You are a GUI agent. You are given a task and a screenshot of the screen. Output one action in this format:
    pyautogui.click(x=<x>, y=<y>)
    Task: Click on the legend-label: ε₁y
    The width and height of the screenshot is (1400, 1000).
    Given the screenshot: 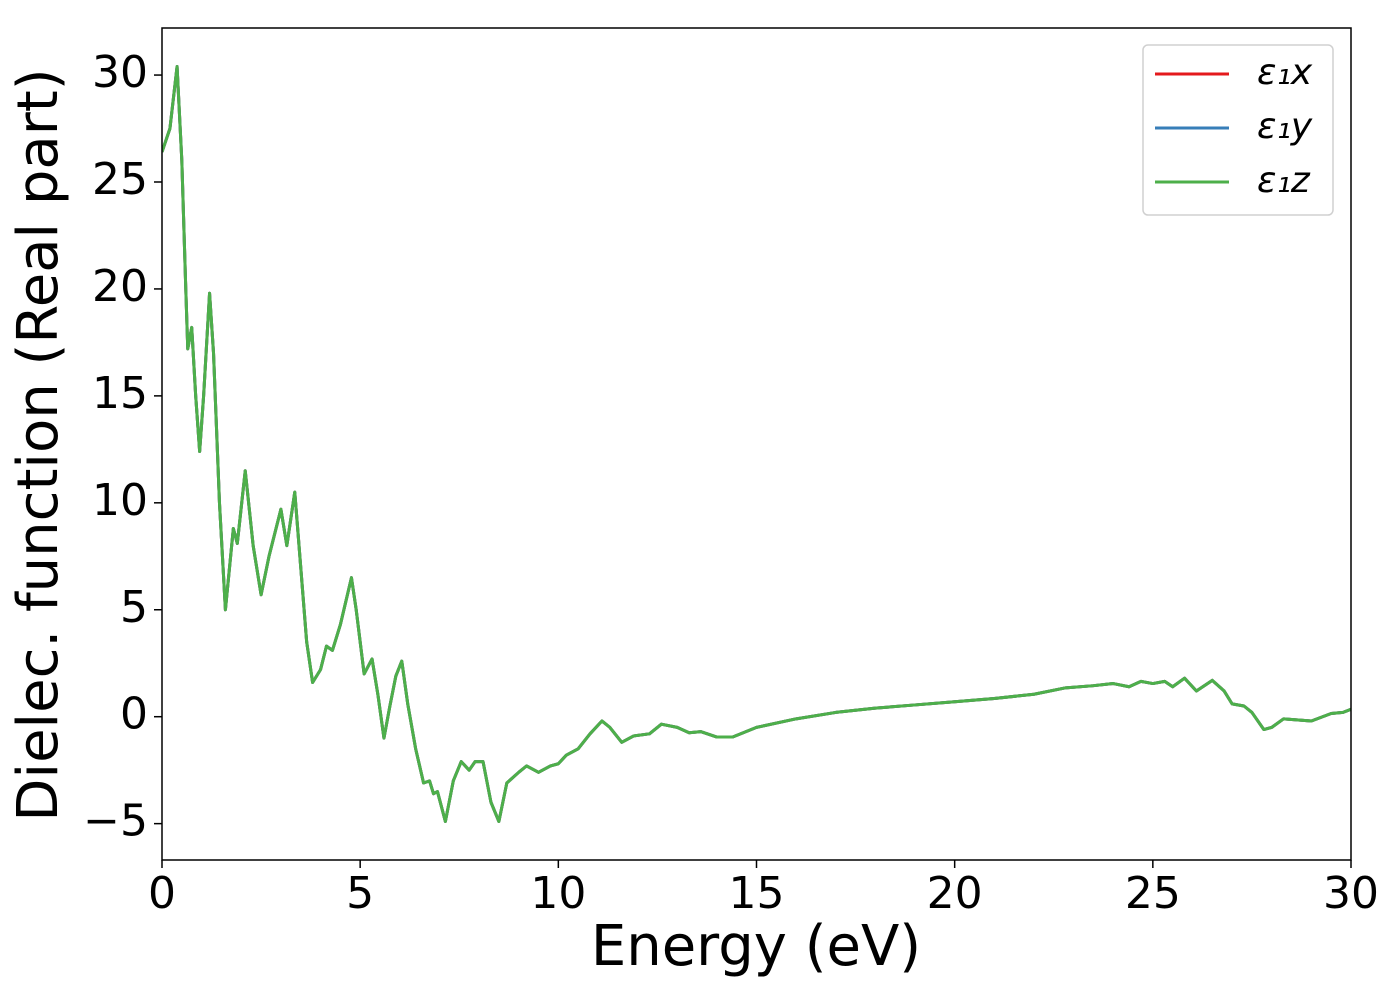 What is the action you would take?
    pyautogui.click(x=1285, y=126)
    